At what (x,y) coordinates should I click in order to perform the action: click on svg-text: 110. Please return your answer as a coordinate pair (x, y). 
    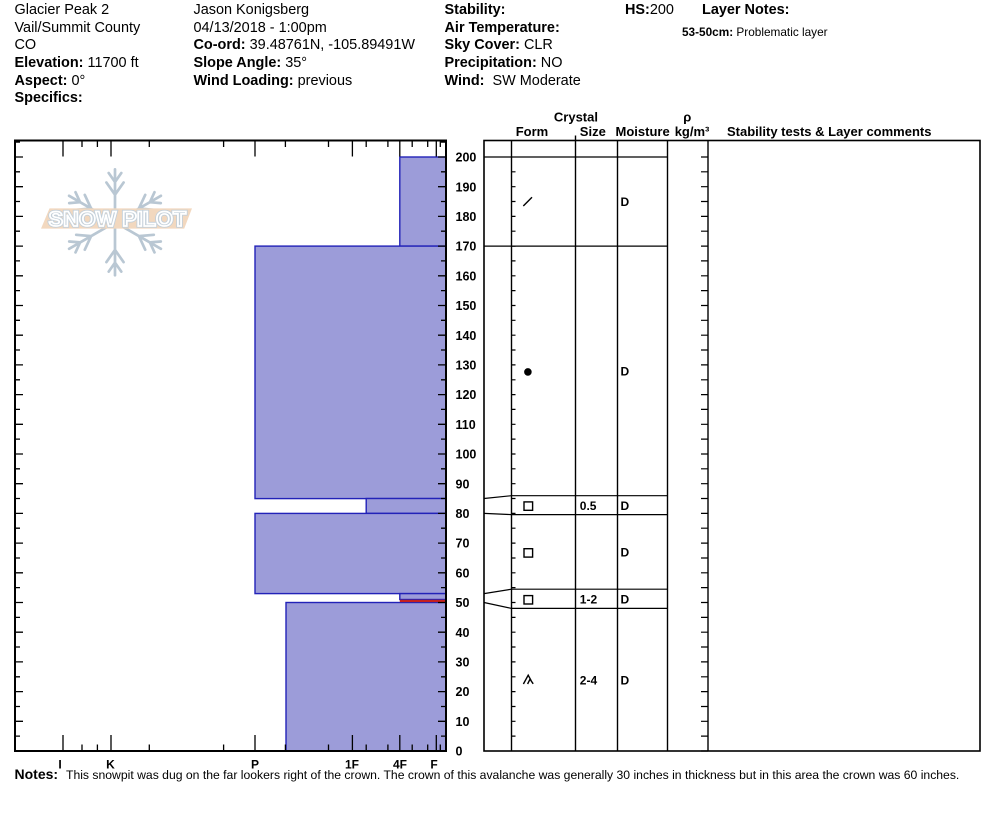
    Looking at the image, I should click on (466, 425).